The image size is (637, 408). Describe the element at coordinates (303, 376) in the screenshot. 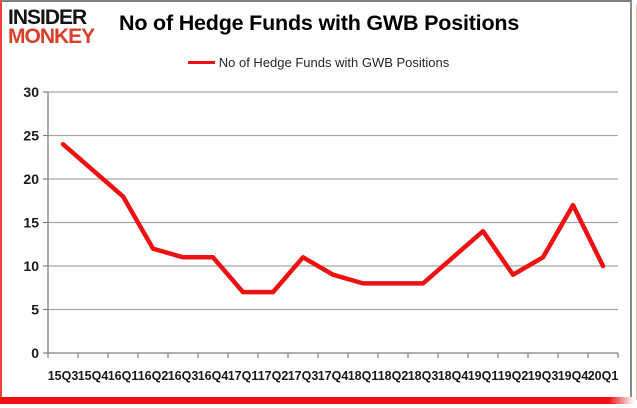

I see `x-axis-label: 17Q3` at that location.